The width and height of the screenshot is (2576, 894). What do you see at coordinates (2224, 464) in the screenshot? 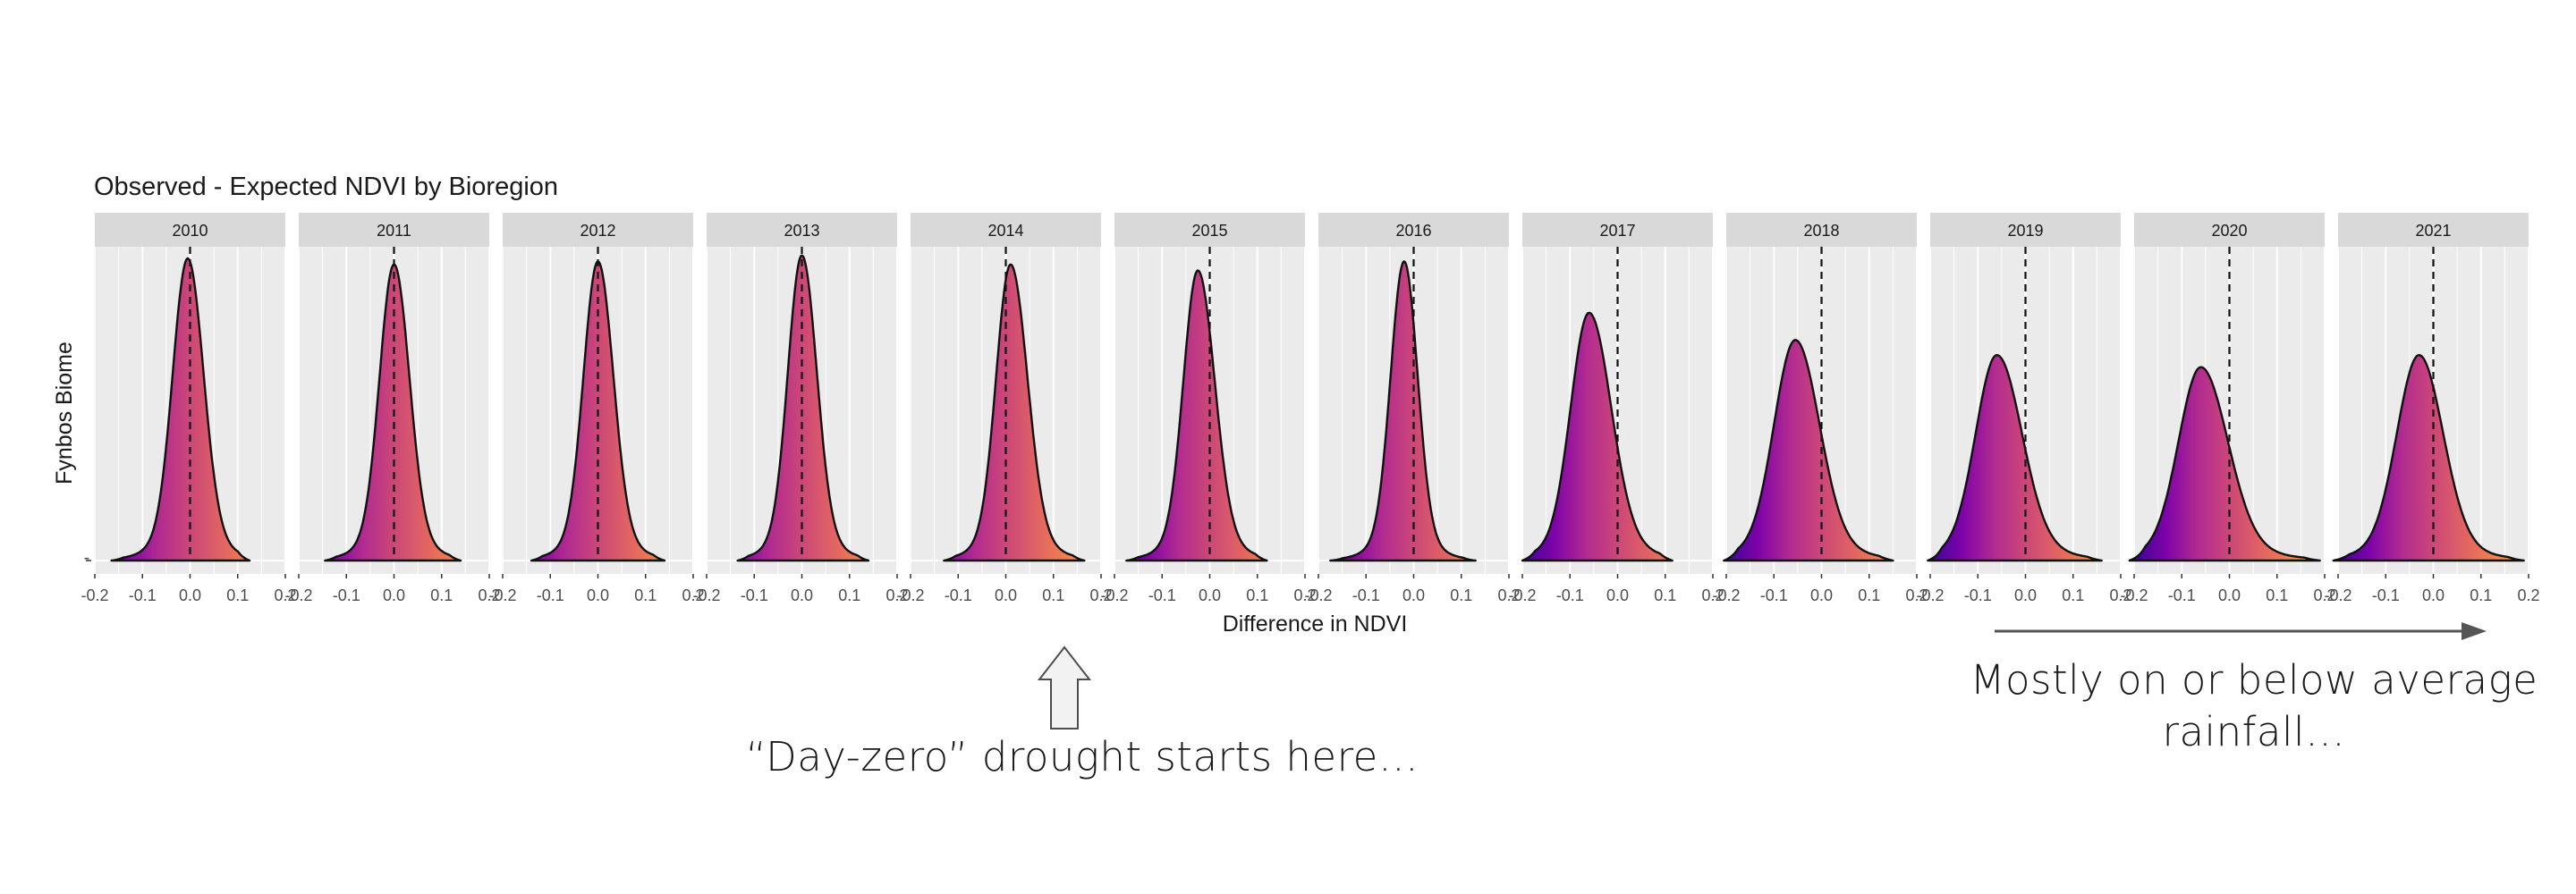
I see `density-curve-2020` at bounding box center [2224, 464].